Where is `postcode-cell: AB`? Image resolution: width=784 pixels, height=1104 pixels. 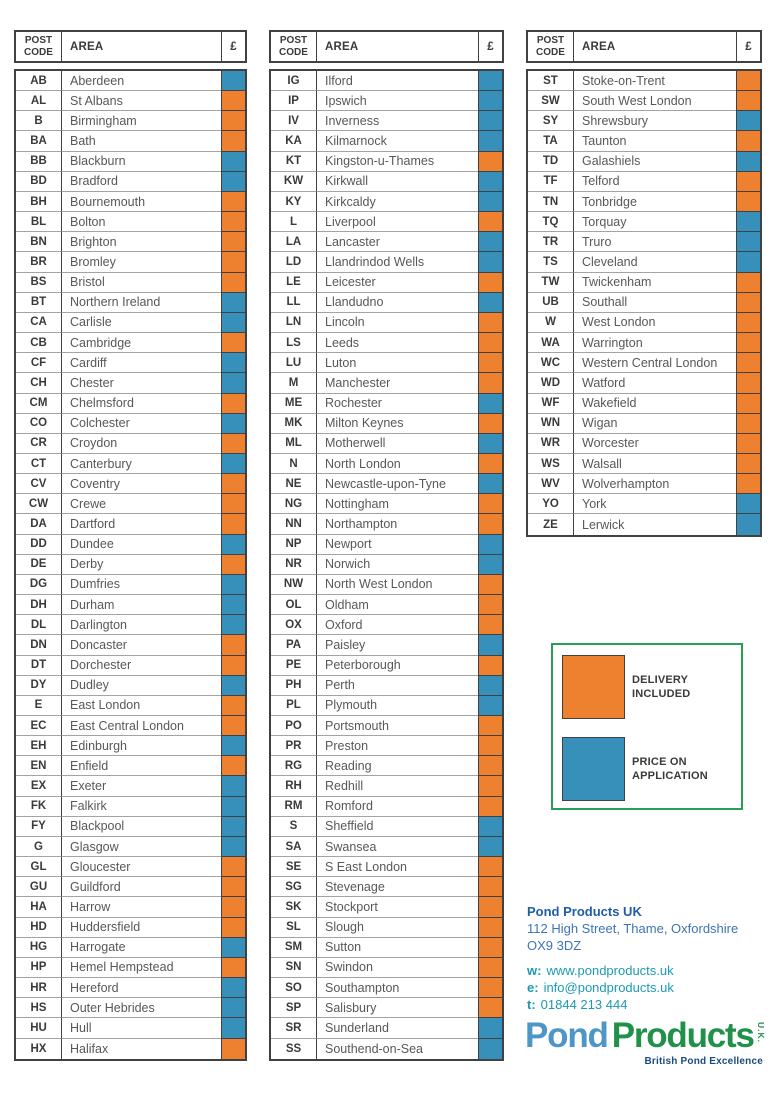
postcode-cell: AB is located at coordinates (39, 81).